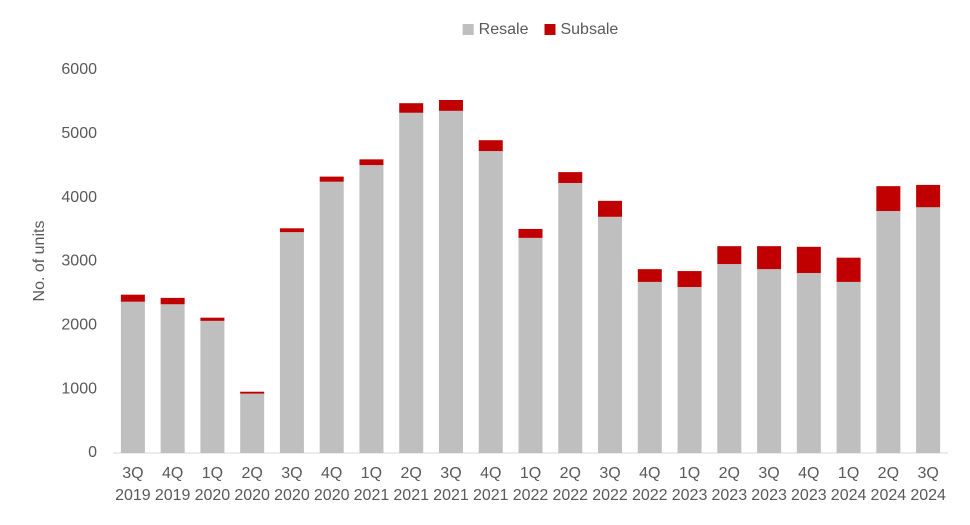 The image size is (970, 525). I want to click on y-axis-label: No. of units, so click(39, 261).